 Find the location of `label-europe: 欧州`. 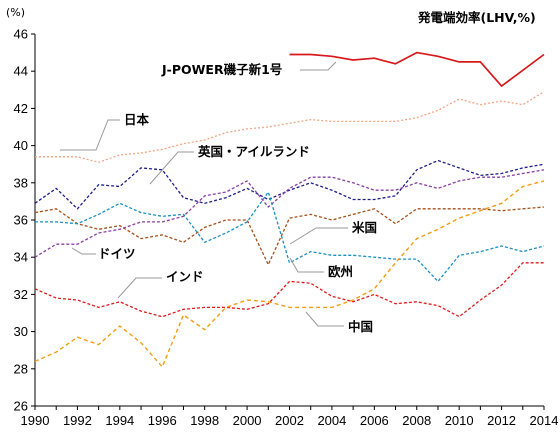

label-europe: 欧州 is located at coordinates (340, 271).